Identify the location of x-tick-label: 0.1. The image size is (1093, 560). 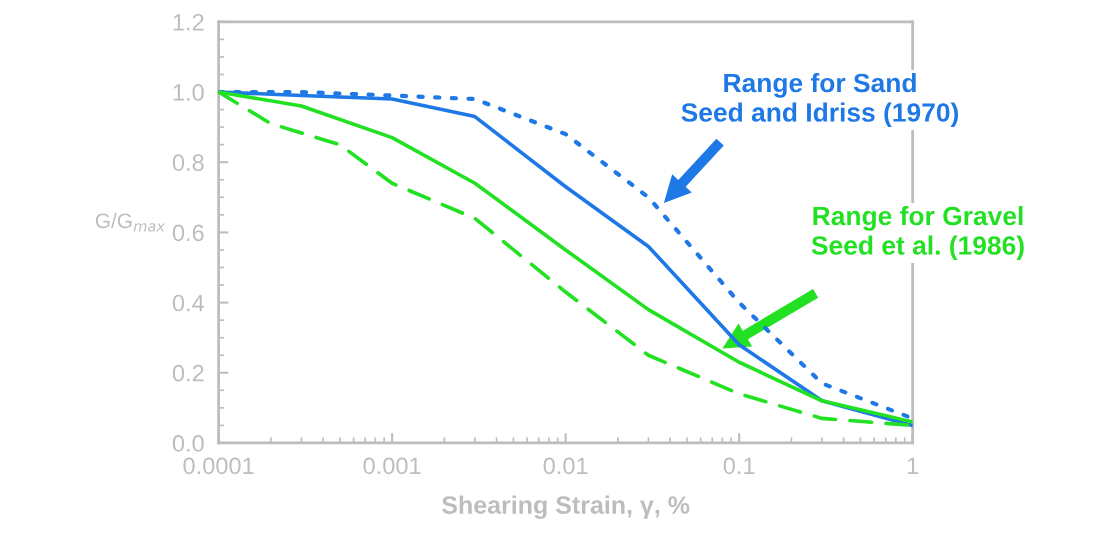
(739, 466).